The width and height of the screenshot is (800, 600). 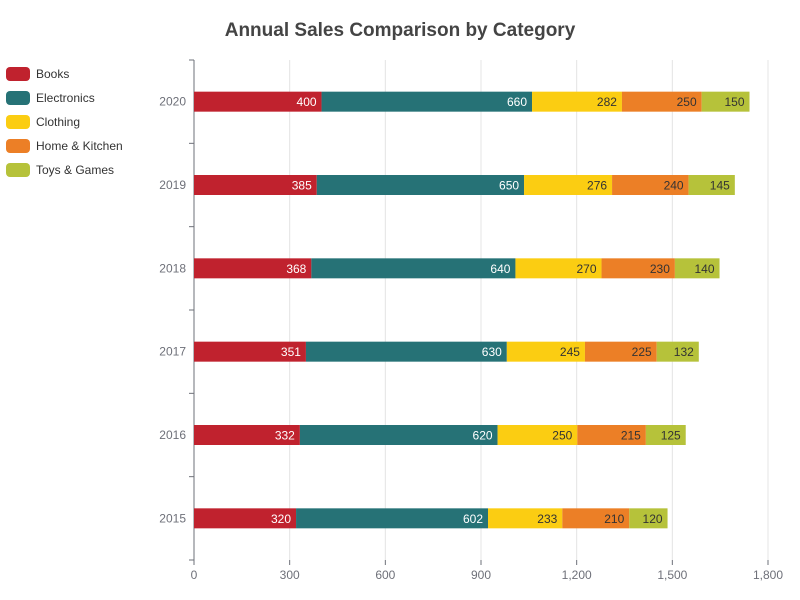 I want to click on data-label: 602, so click(x=473, y=519).